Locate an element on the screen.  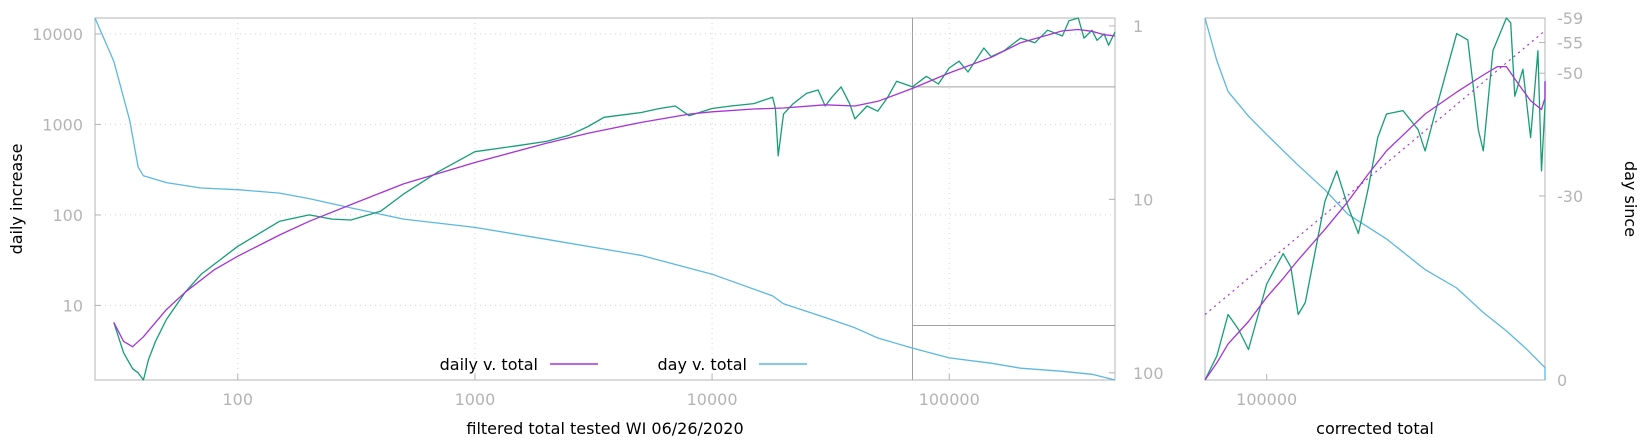
main-y-tick-label: 1000 is located at coordinates (62, 124).